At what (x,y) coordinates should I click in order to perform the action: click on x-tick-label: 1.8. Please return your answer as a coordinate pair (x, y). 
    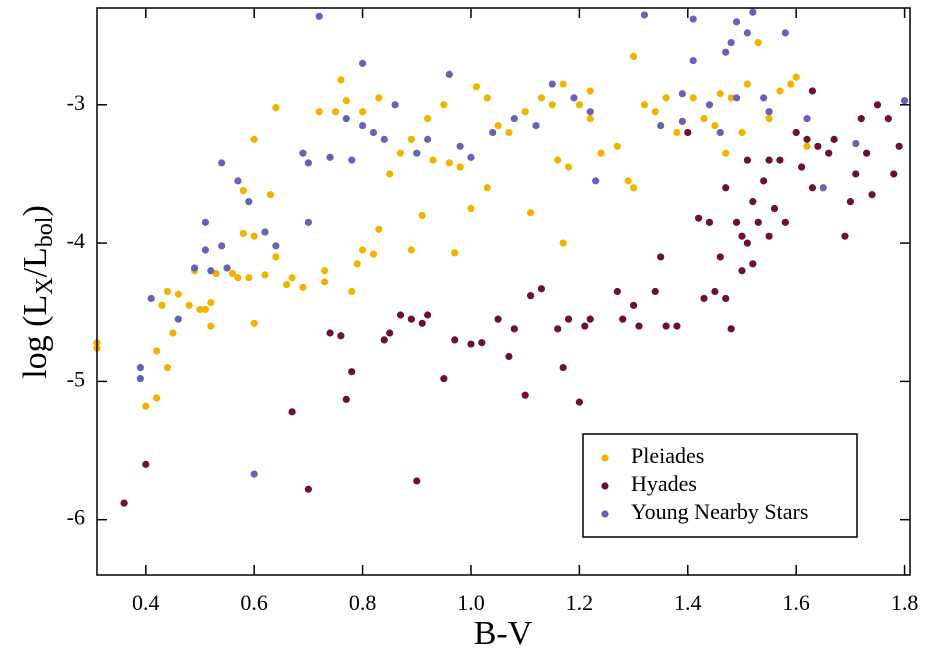
    Looking at the image, I should click on (905, 602).